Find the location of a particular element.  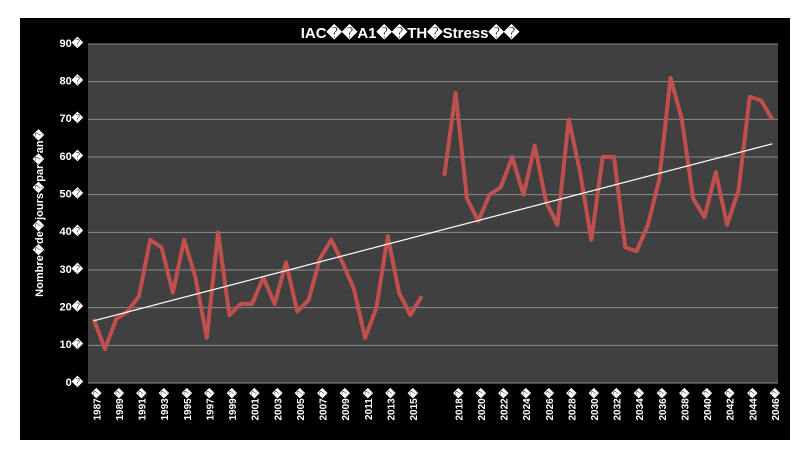

x-tick-label: 2011� is located at coordinates (368, 403).